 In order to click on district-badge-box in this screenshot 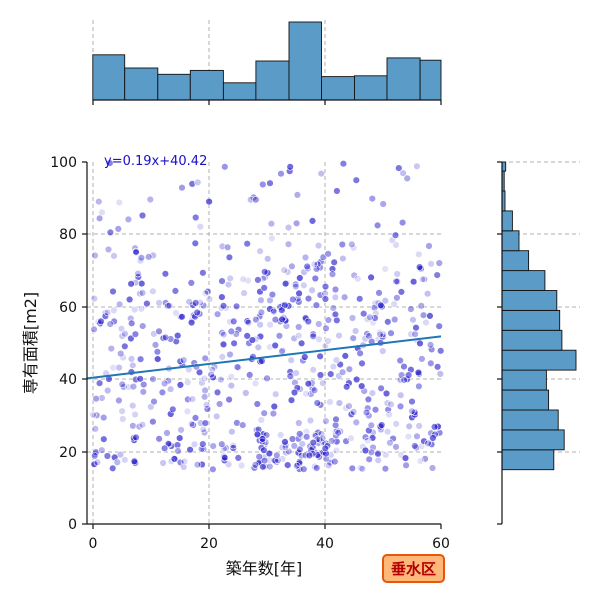, I will do `click(413, 568)`.